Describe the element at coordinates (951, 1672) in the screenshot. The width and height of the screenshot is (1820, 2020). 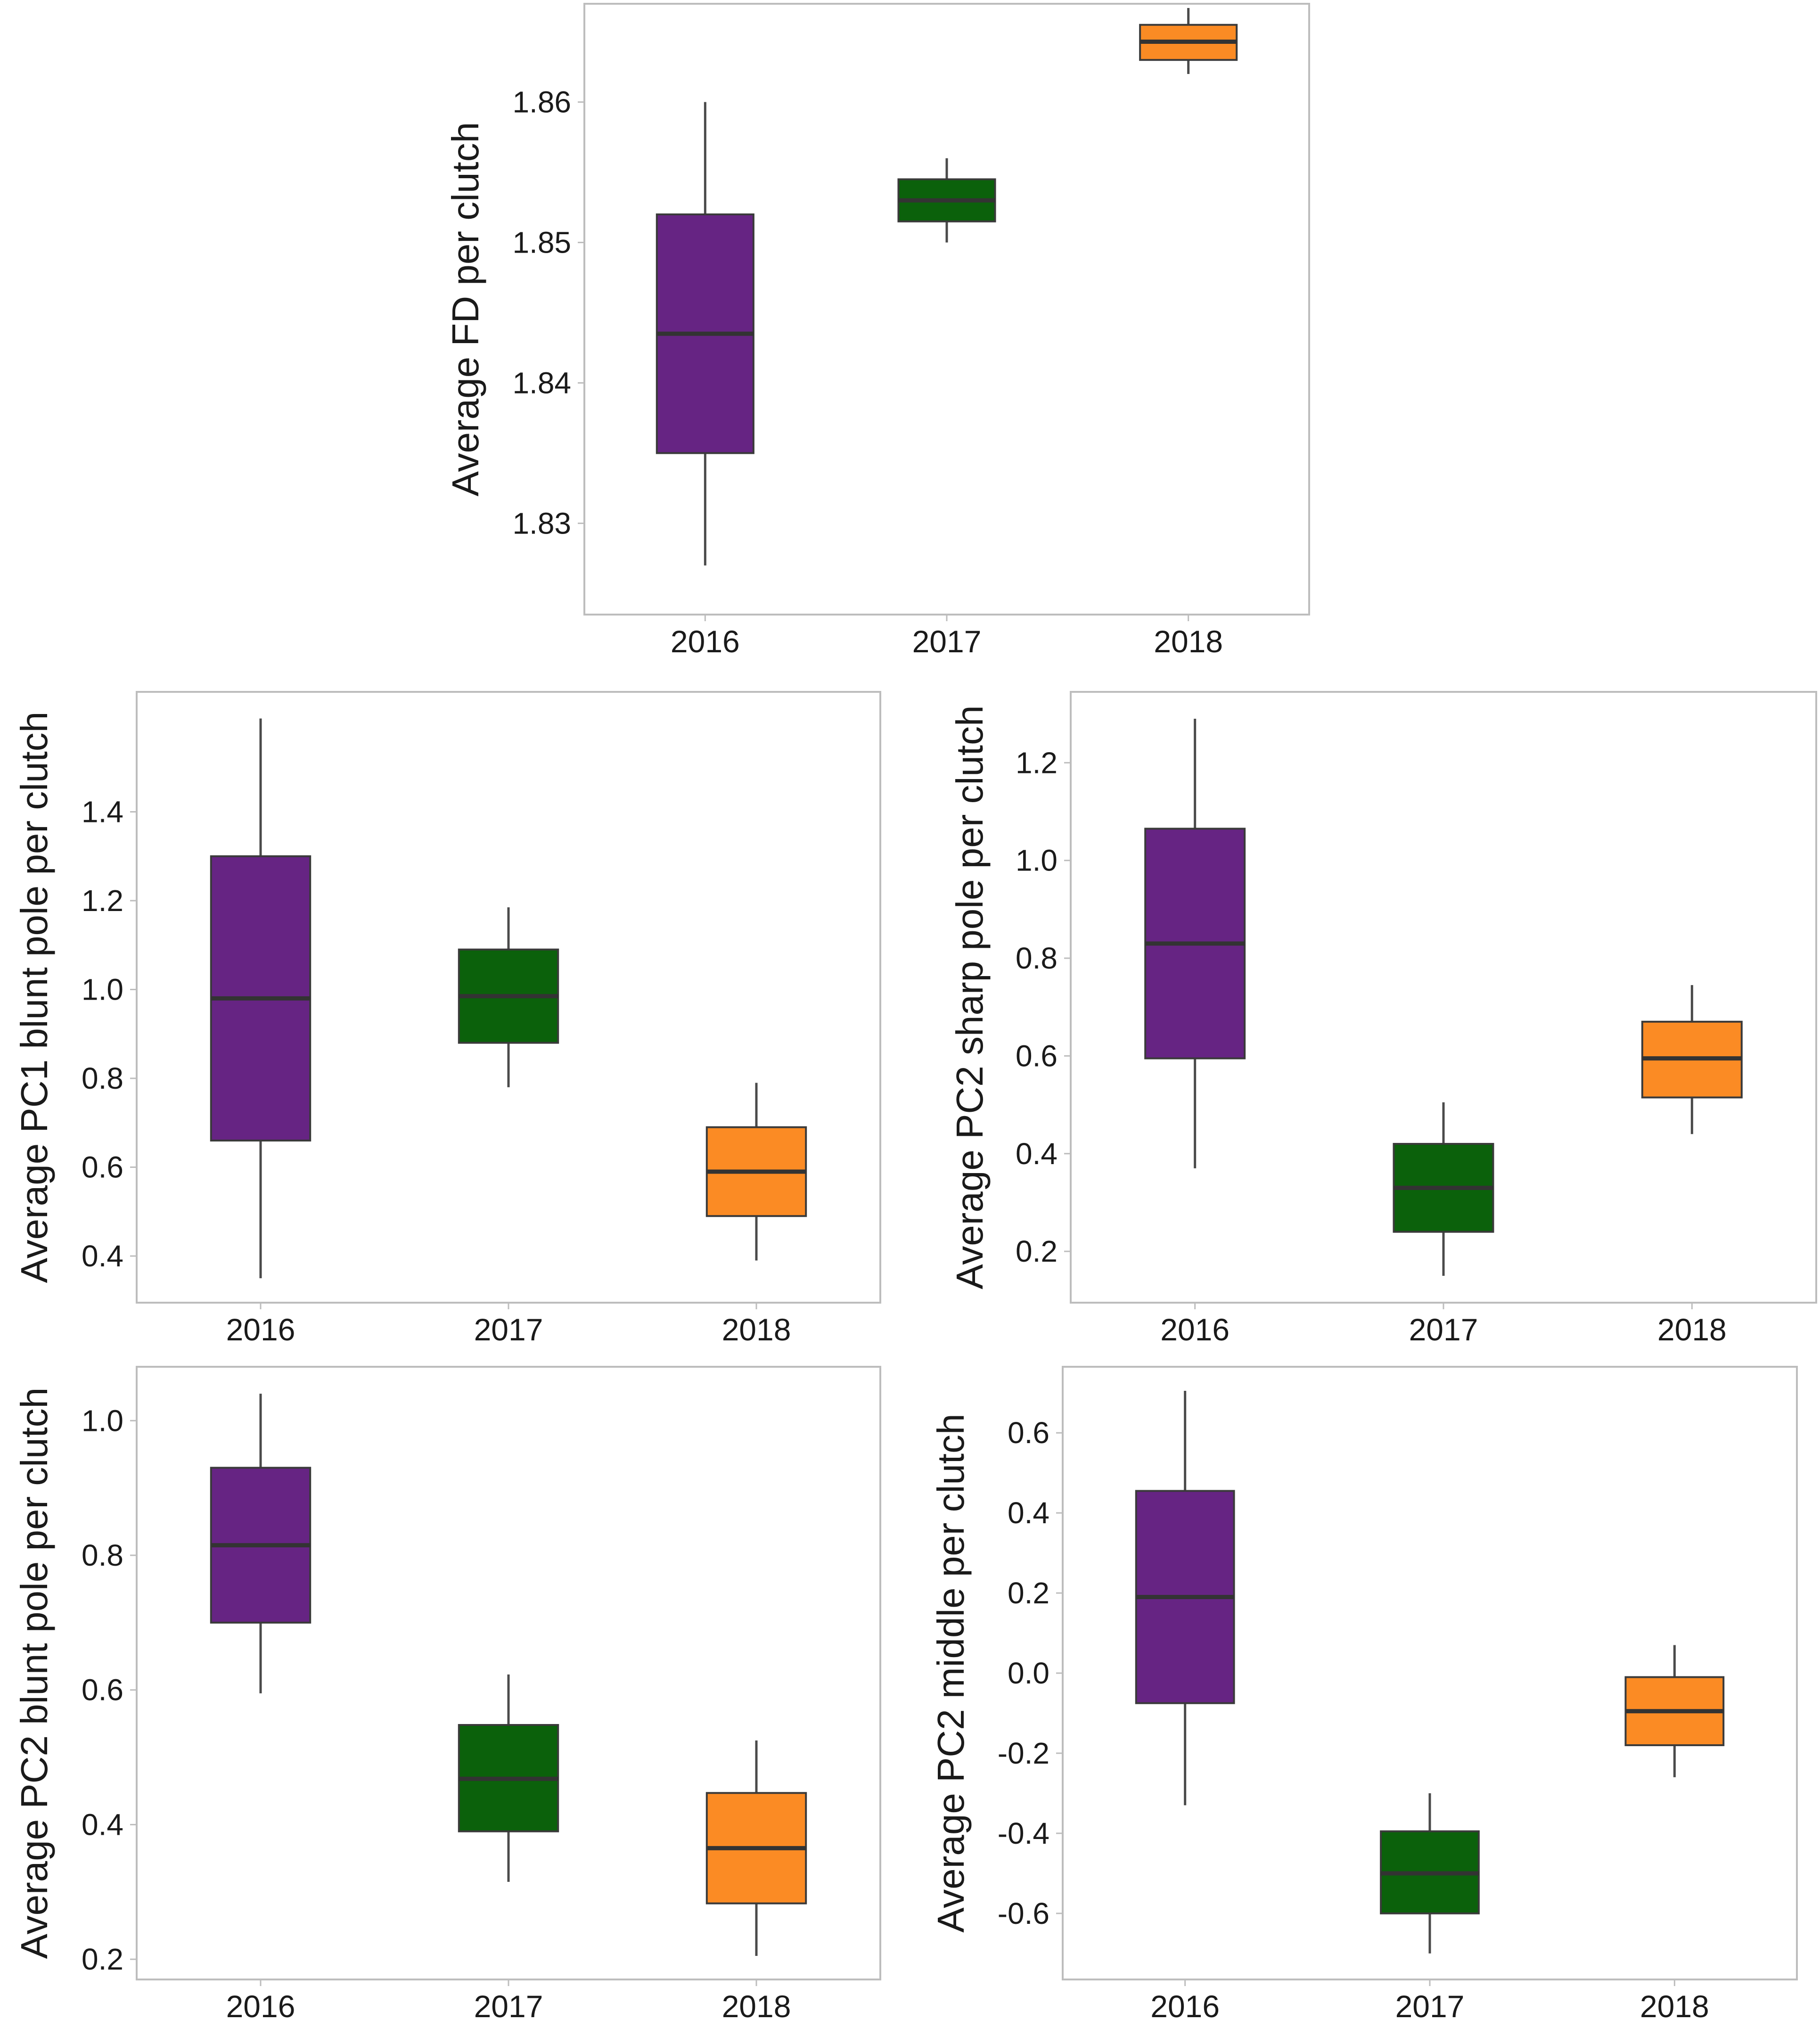
I see `y-axis-title: Average PC2 middle per clutch` at that location.